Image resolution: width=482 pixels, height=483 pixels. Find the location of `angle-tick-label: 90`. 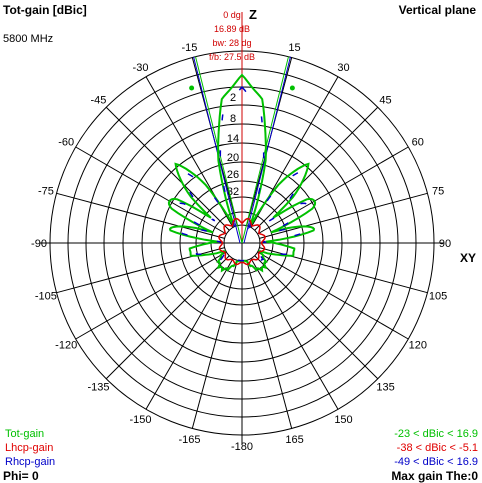

angle-tick-label: 90 is located at coordinates (445, 244).